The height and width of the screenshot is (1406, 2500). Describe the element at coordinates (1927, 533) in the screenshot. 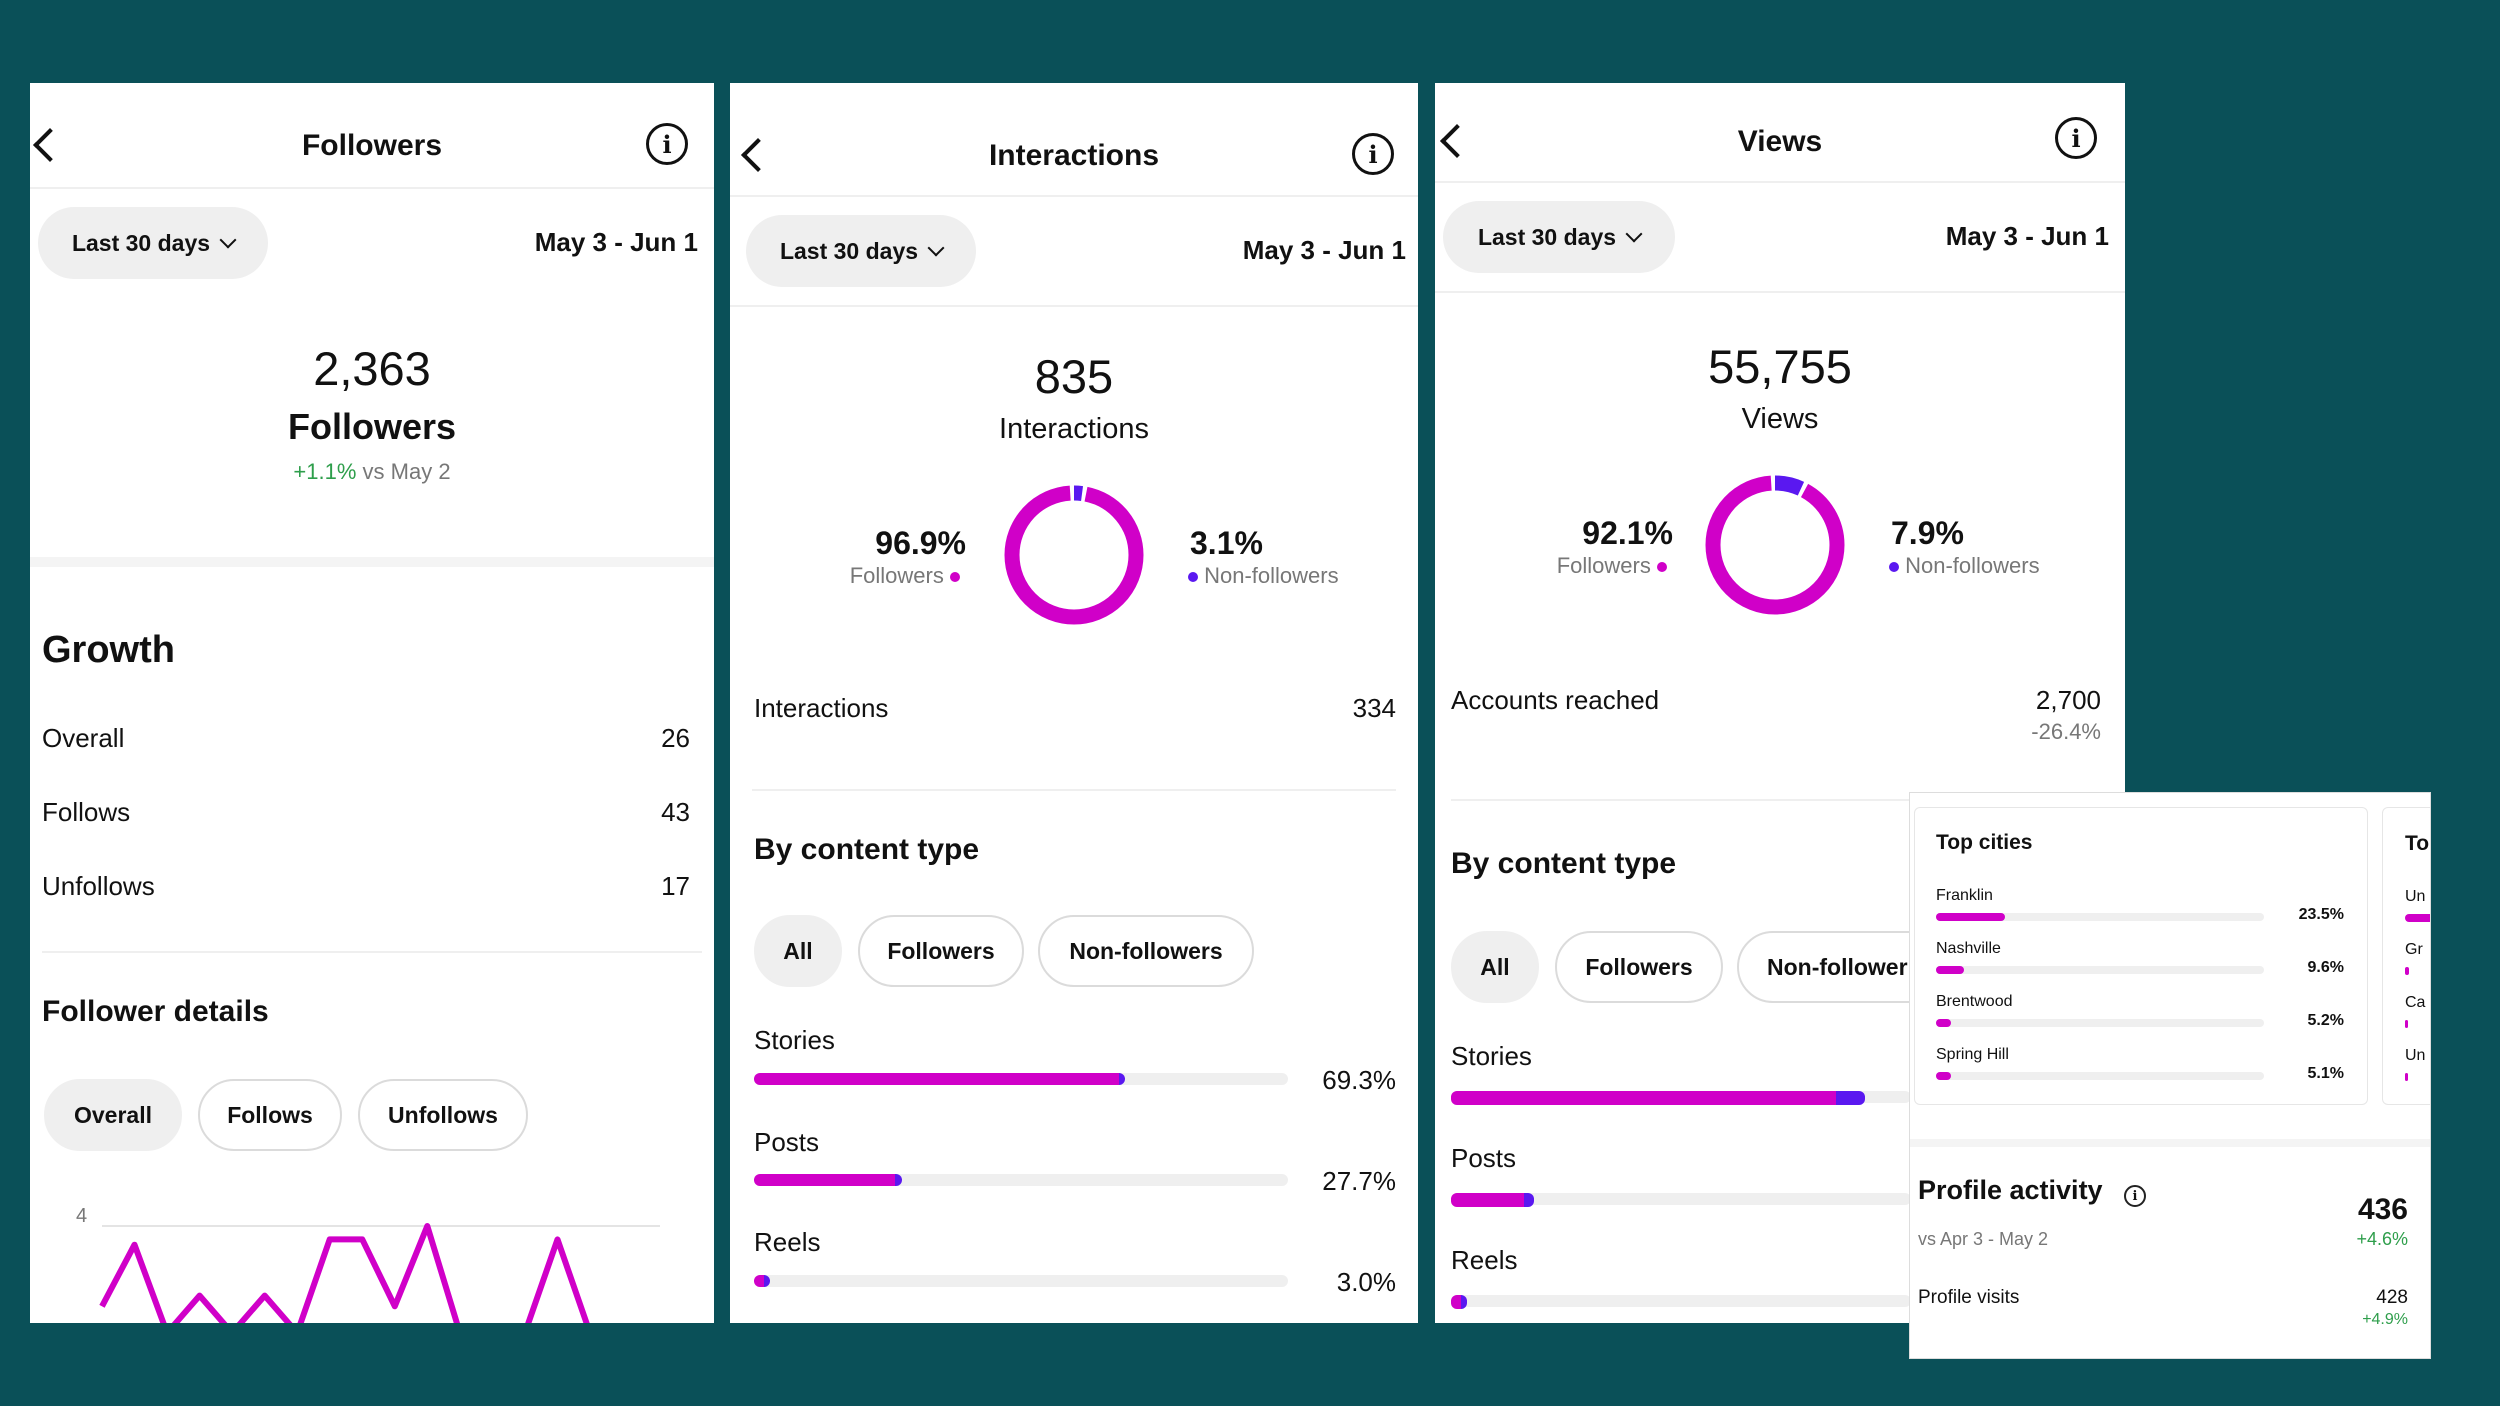

I see `non-followers-percent: 7.9%` at that location.